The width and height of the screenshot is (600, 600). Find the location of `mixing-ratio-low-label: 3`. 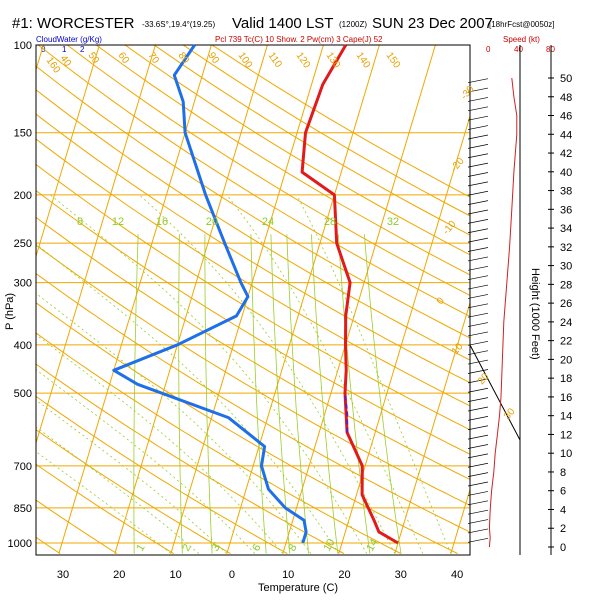

mixing-ratio-low-label: 3 is located at coordinates (215, 547).